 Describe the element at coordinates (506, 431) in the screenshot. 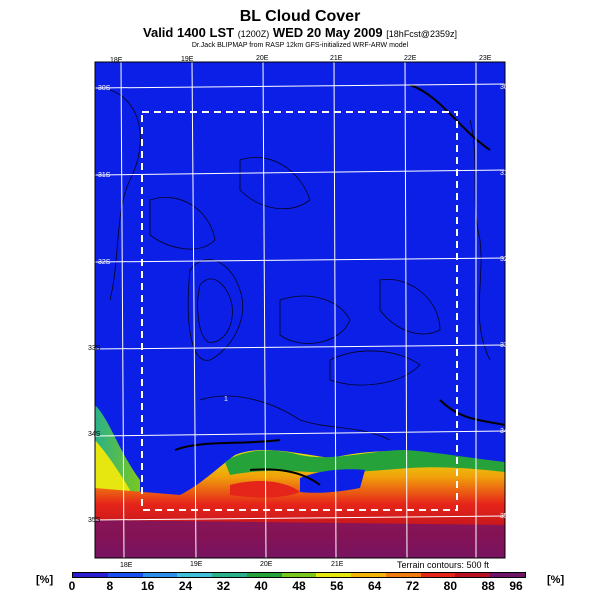

I see `right-lat-label: 34S` at that location.